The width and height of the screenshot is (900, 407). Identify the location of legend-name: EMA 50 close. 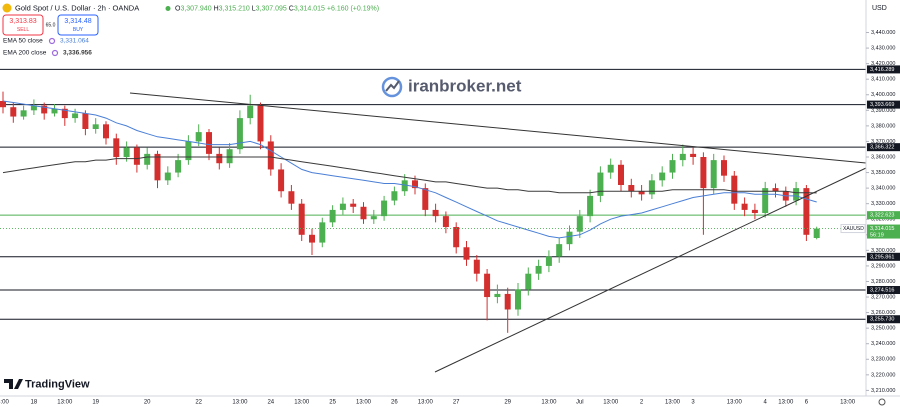
(23, 41).